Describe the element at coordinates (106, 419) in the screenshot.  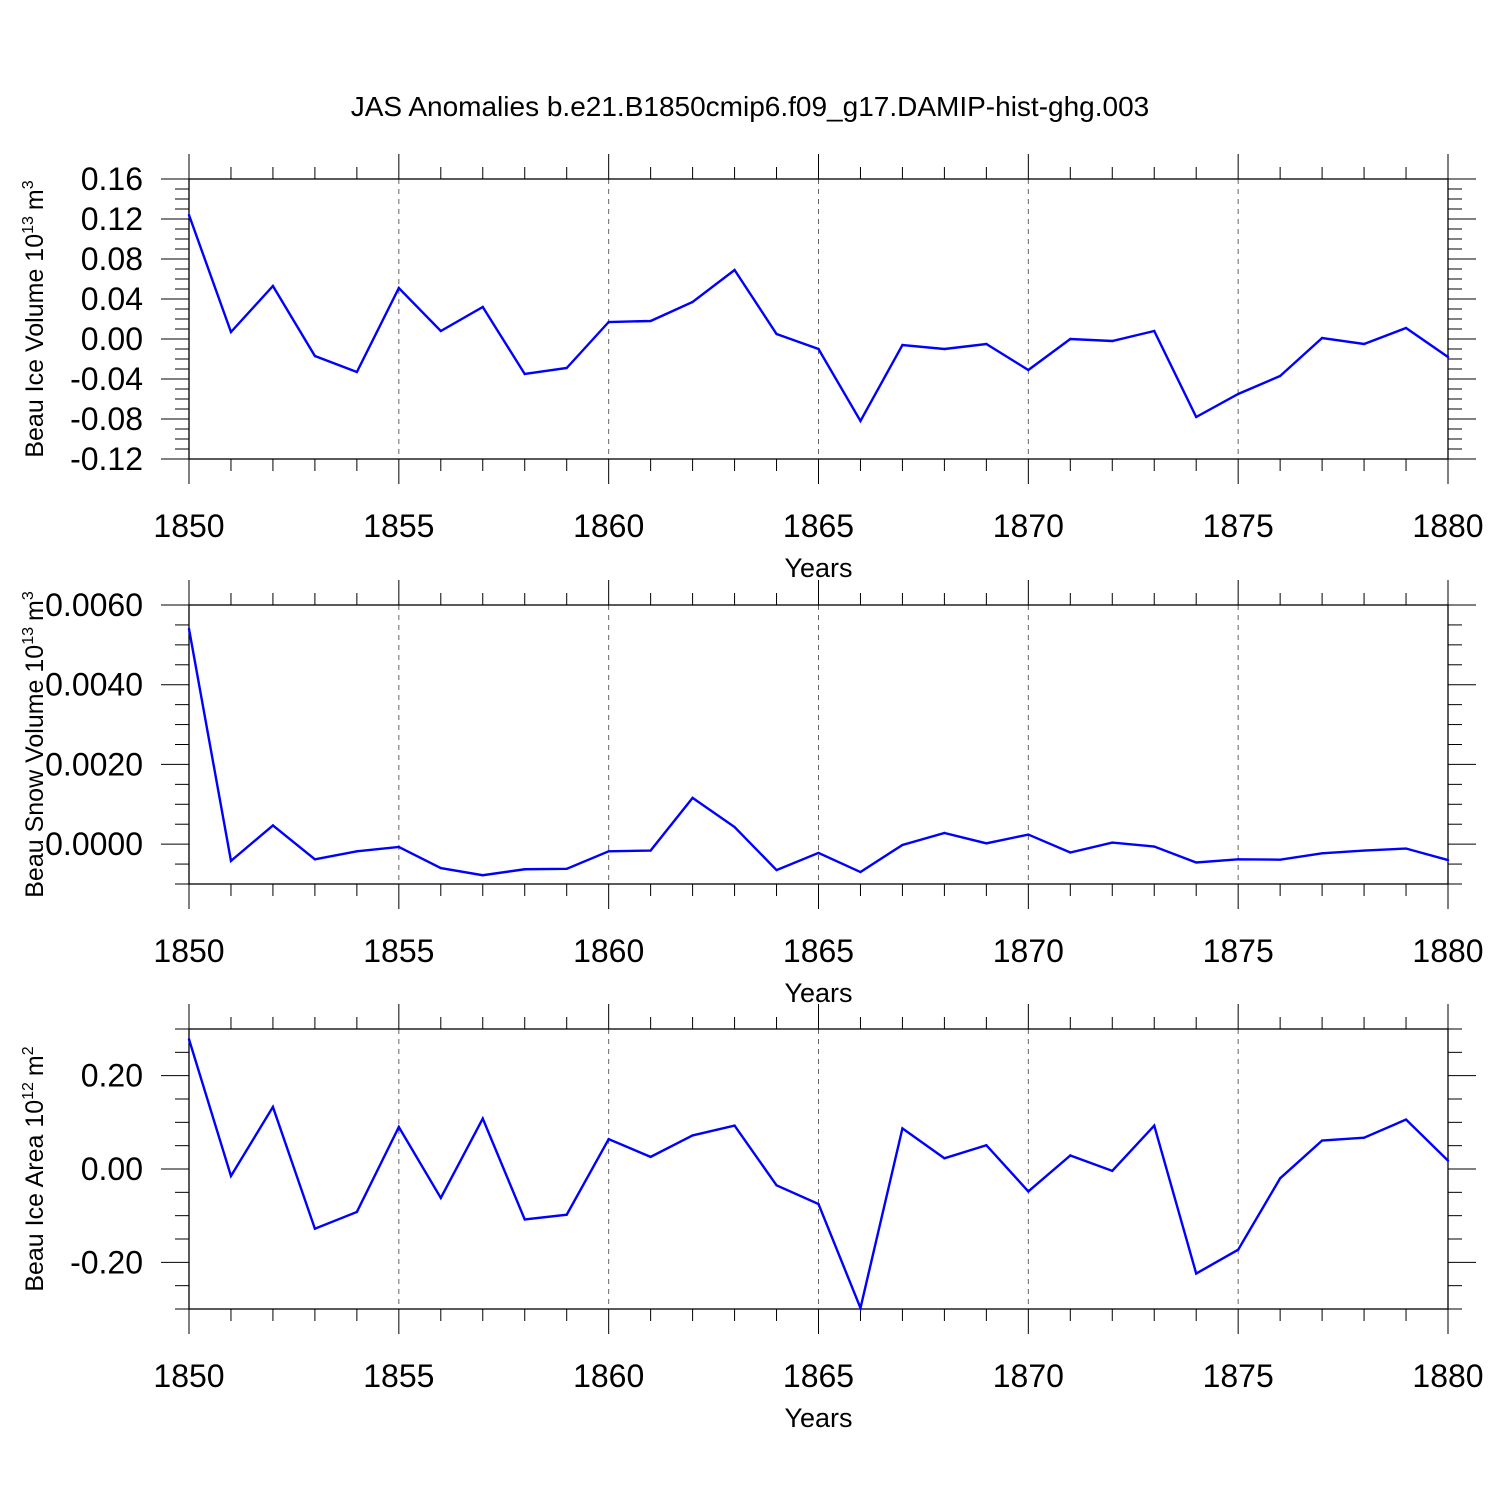
I see `y-tick-label: -0.08` at that location.